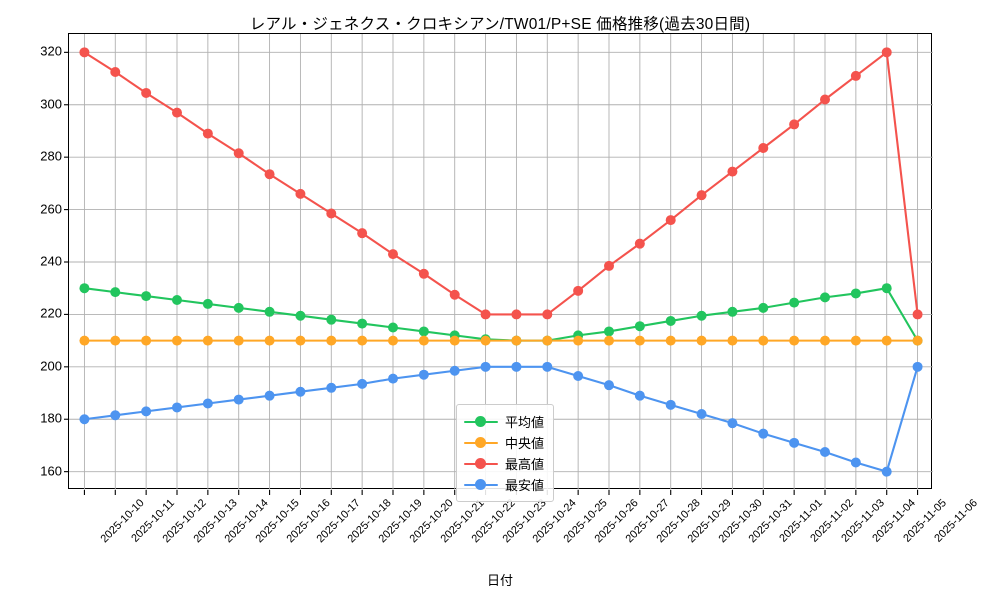 The width and height of the screenshot is (1000, 600). What do you see at coordinates (955, 521) in the screenshot?
I see `x-tick-label: 2025-11-06` at bounding box center [955, 521].